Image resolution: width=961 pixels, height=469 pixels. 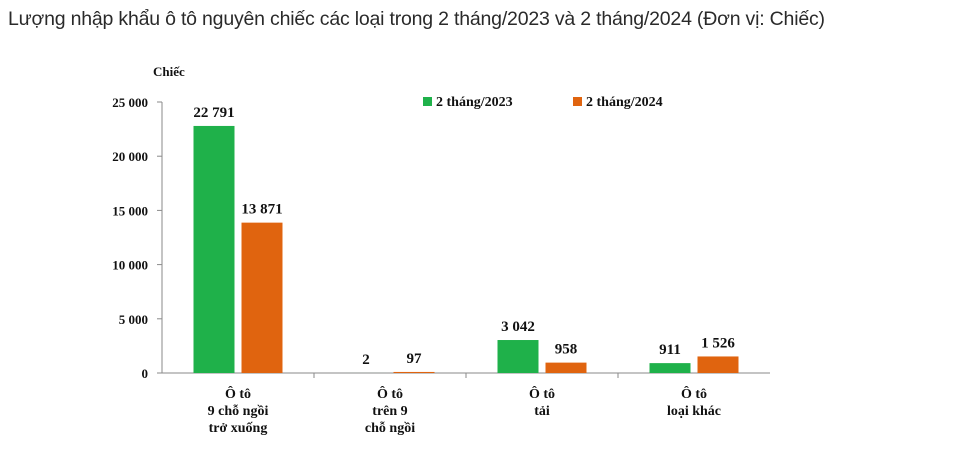 What do you see at coordinates (390, 428) in the screenshot?
I see `x-tick-label: chỗ ngồi` at bounding box center [390, 428].